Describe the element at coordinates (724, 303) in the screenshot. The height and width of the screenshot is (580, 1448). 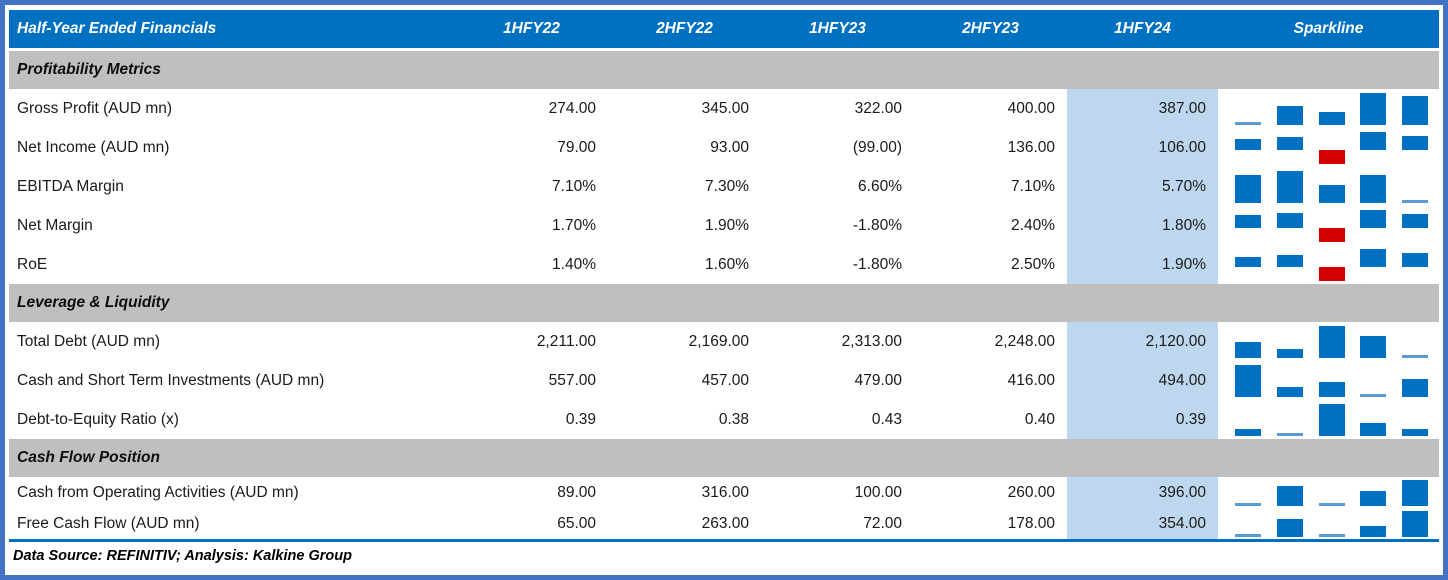
I see `section-header: Leverage & Liquidity` at that location.